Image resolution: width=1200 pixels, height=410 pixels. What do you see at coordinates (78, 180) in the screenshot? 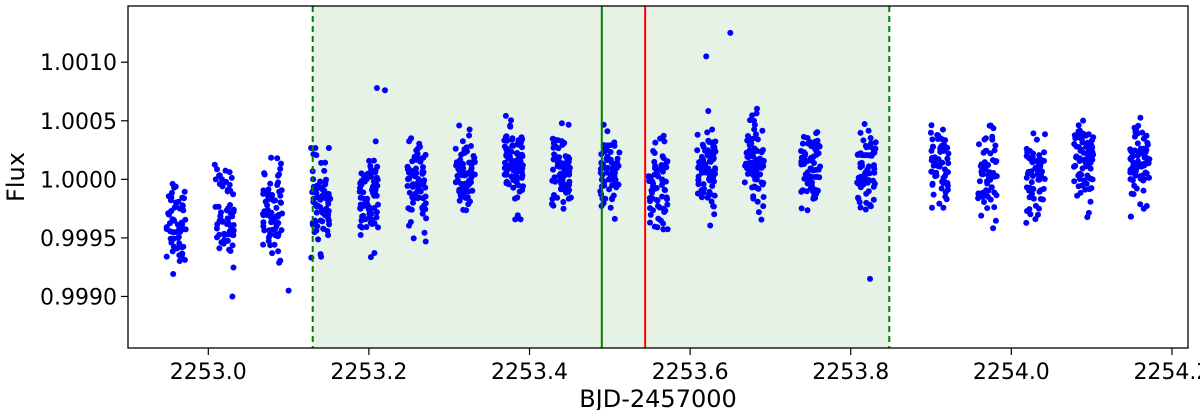
I see `y-tick-label-2: 1.0000` at bounding box center [78, 180].